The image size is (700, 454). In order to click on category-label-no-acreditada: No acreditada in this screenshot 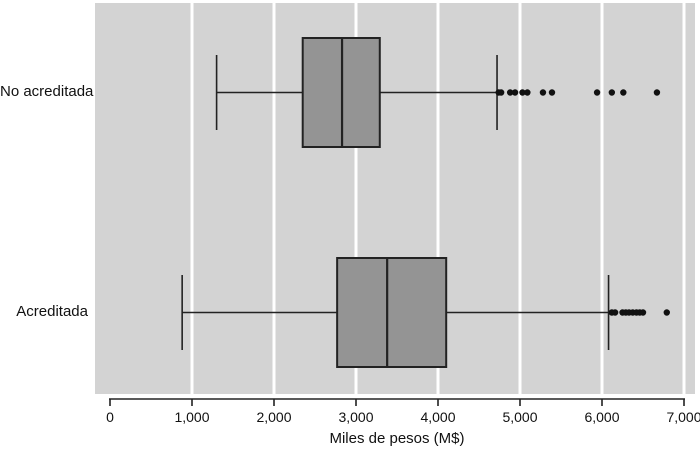, I will do `click(47, 91)`.